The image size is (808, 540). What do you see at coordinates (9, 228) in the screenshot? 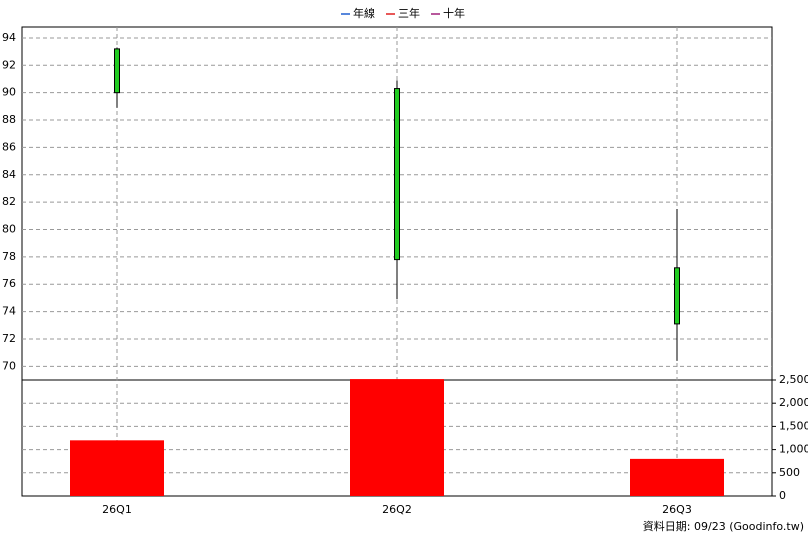
I see `y-tick-label: 80` at bounding box center [9, 228].